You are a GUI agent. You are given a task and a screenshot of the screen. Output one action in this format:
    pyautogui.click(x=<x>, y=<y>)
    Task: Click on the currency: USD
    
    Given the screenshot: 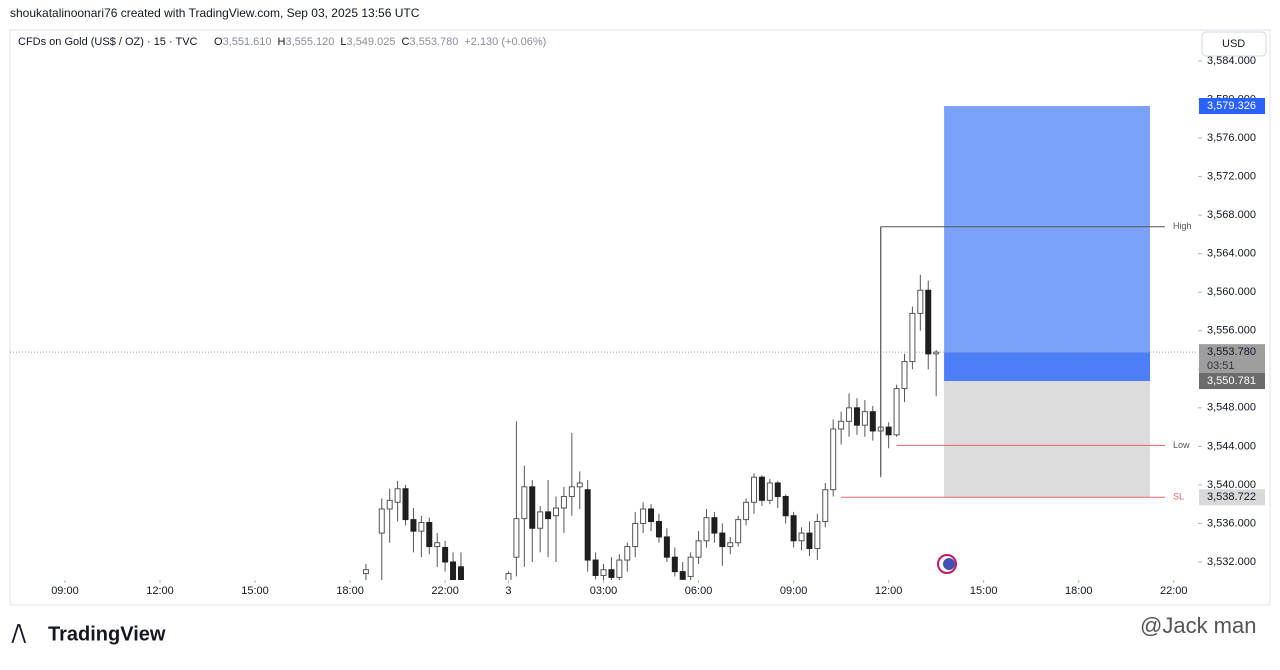 What is the action you would take?
    pyautogui.click(x=1233, y=44)
    